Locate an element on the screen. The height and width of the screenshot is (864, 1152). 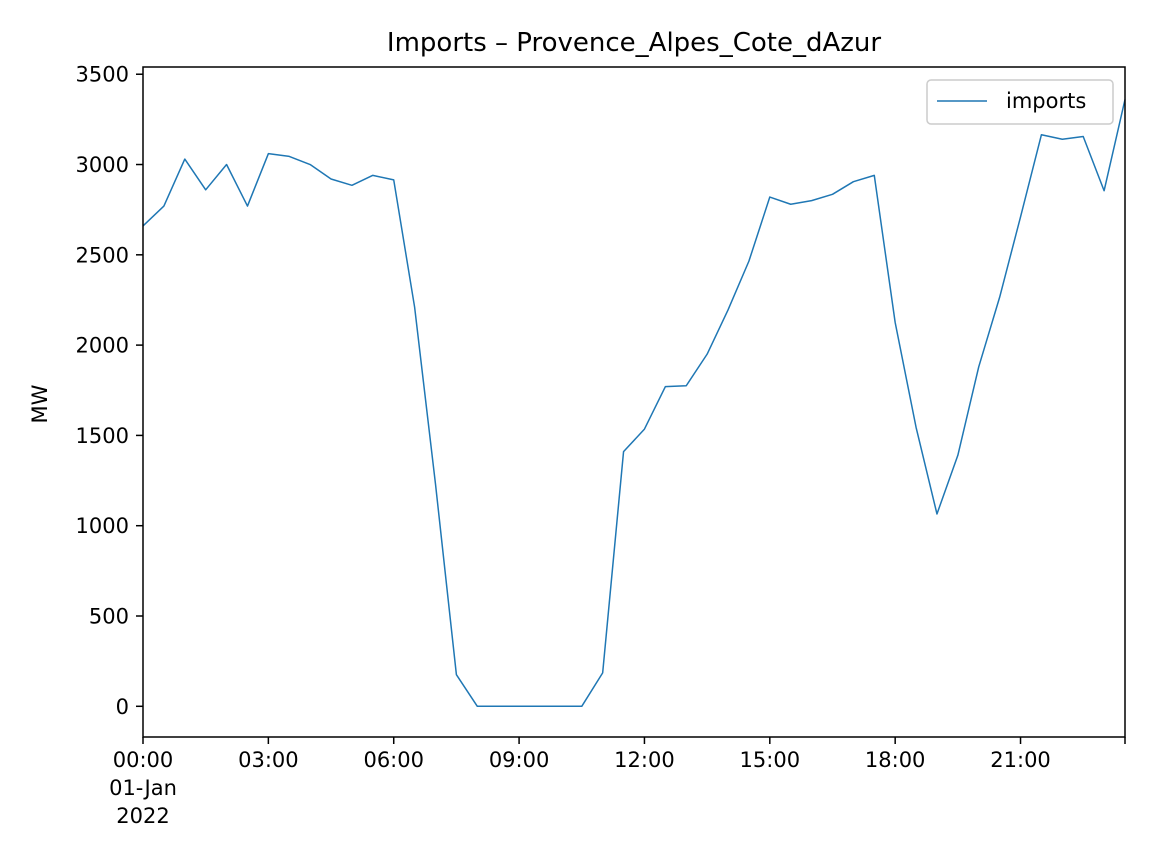
chart-title: Imports – Provence_Alpes_Cote_dAzur is located at coordinates (634, 43).